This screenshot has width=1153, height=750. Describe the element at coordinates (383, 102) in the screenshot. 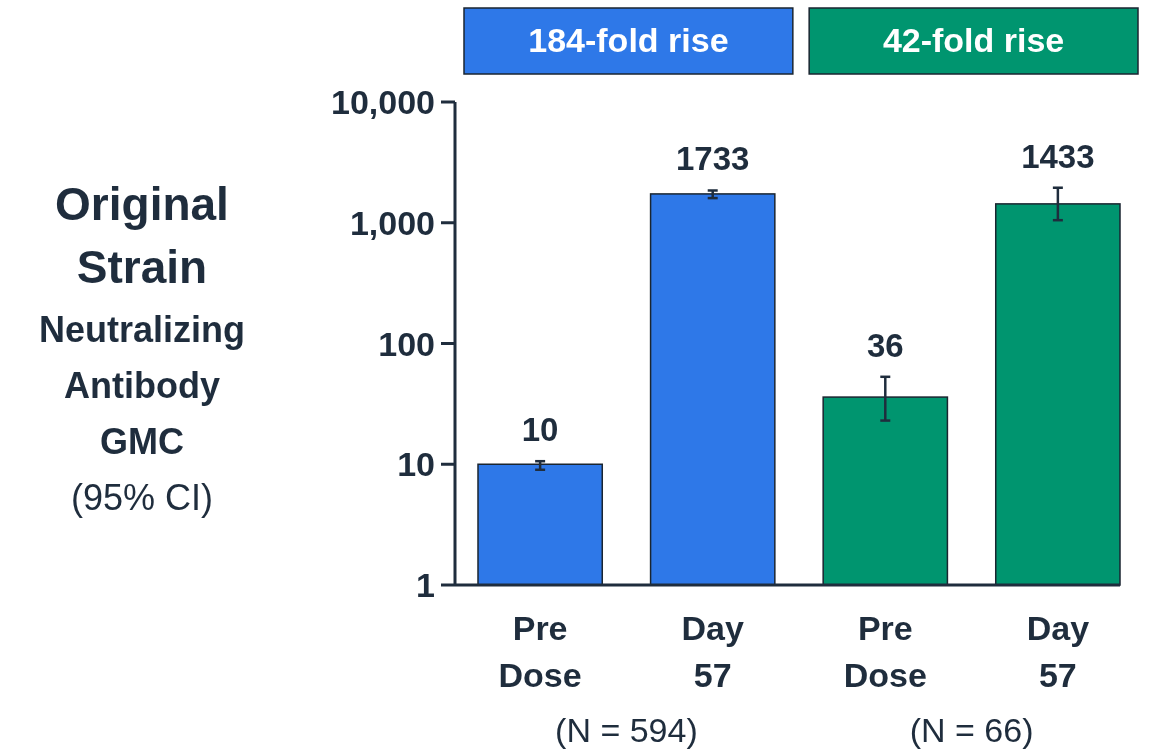

I see `y-tick-label: 10,000` at that location.